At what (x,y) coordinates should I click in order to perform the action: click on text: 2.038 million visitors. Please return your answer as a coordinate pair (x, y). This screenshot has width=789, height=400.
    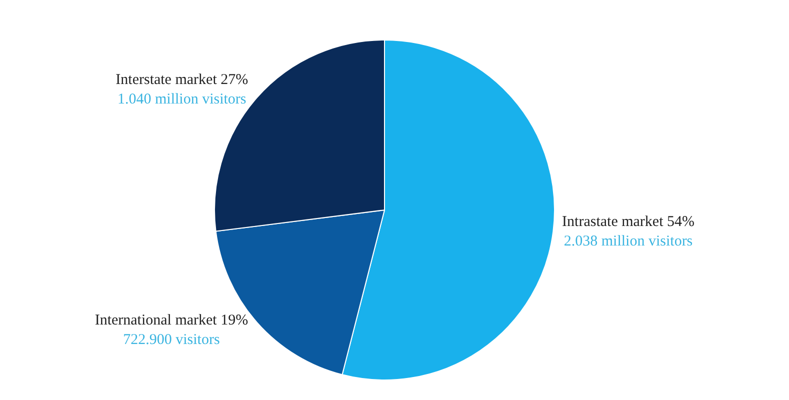
    Looking at the image, I should click on (628, 241).